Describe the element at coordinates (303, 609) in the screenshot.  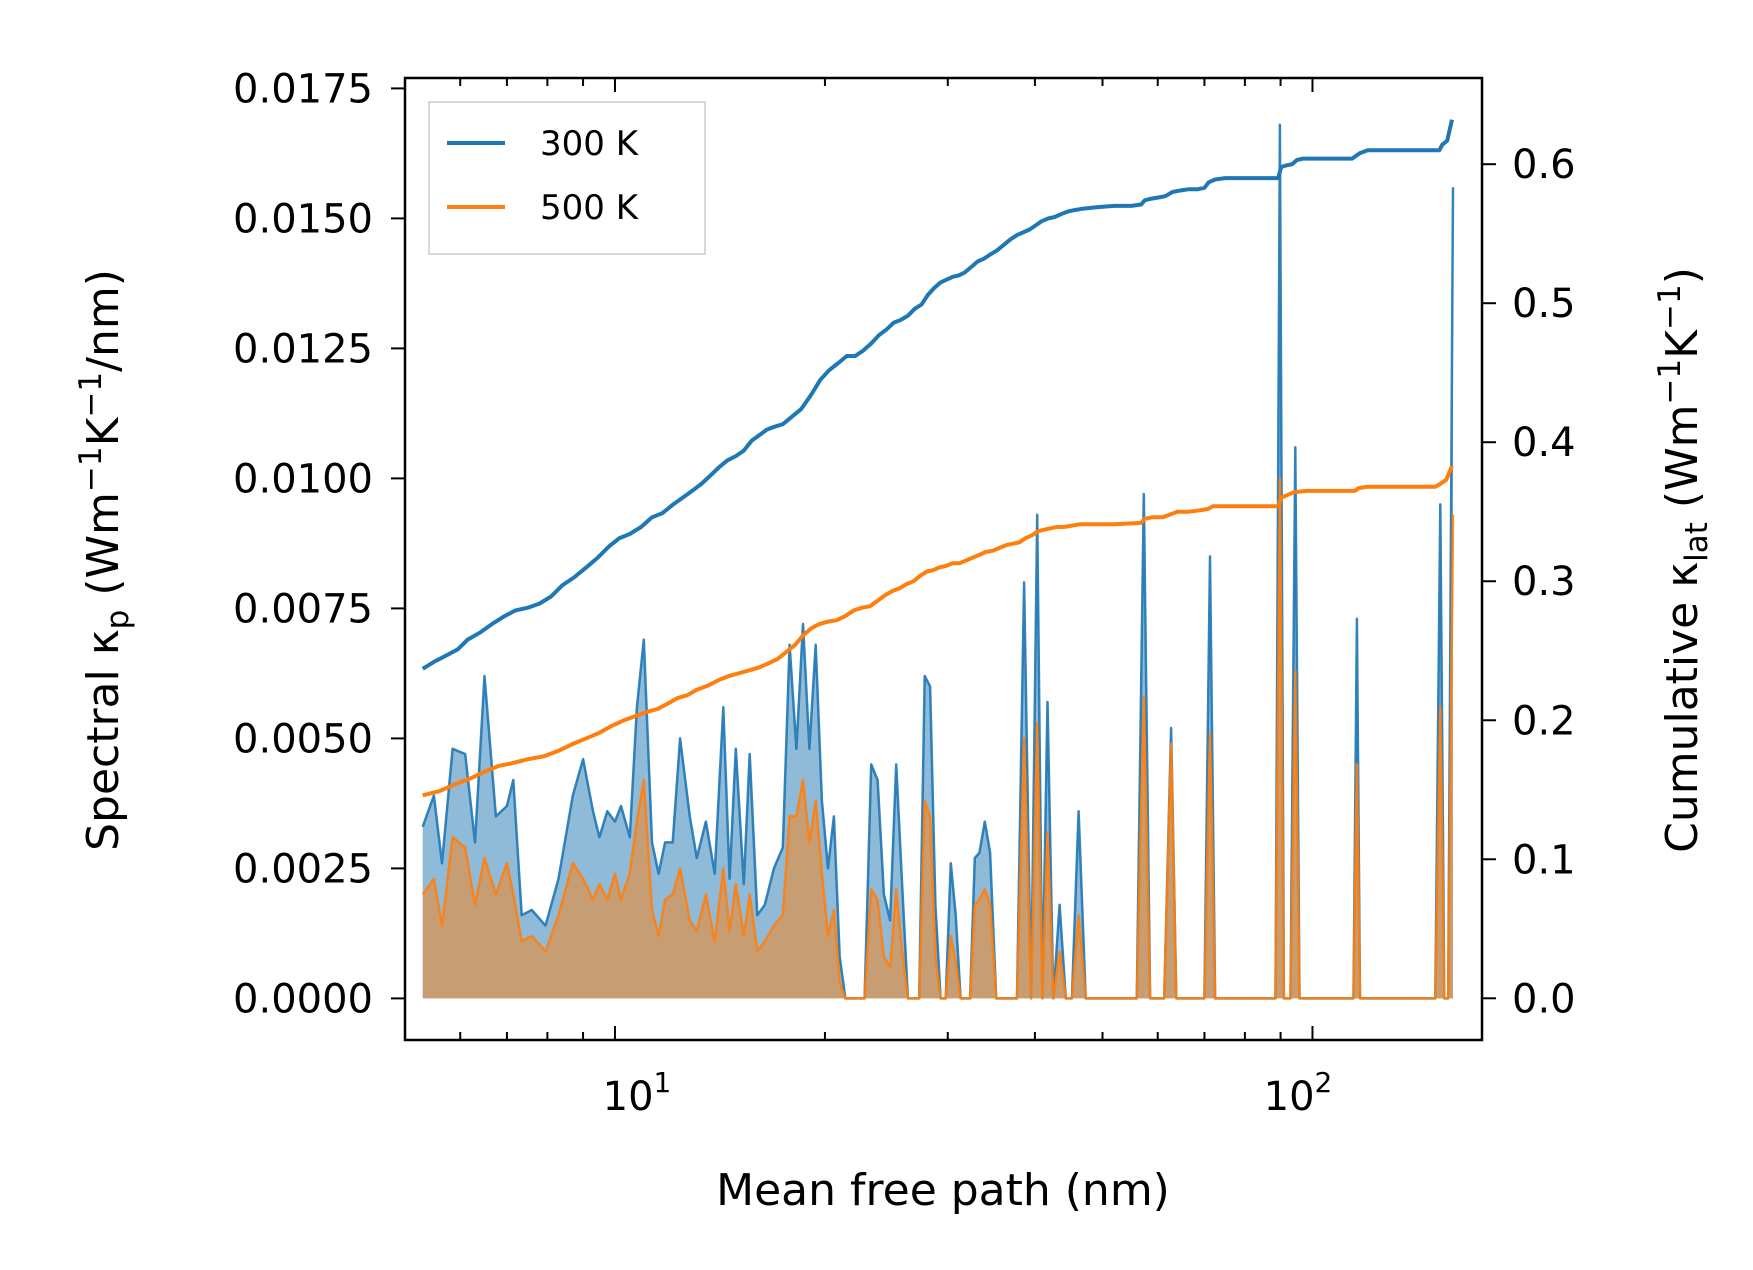
I see `left-tick-label: 0.0075` at that location.